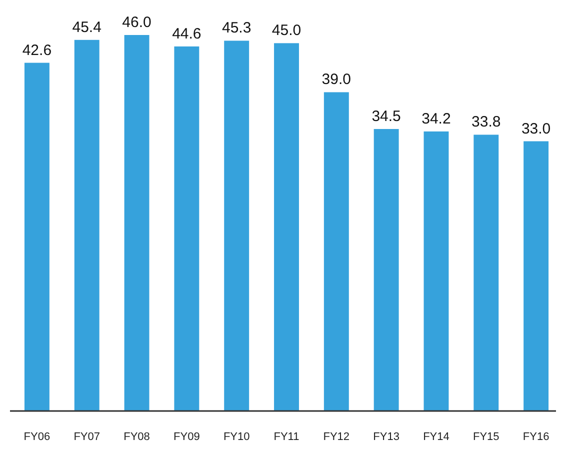  What do you see at coordinates (187, 33) in the screenshot?
I see `data-label: 44.6` at bounding box center [187, 33].